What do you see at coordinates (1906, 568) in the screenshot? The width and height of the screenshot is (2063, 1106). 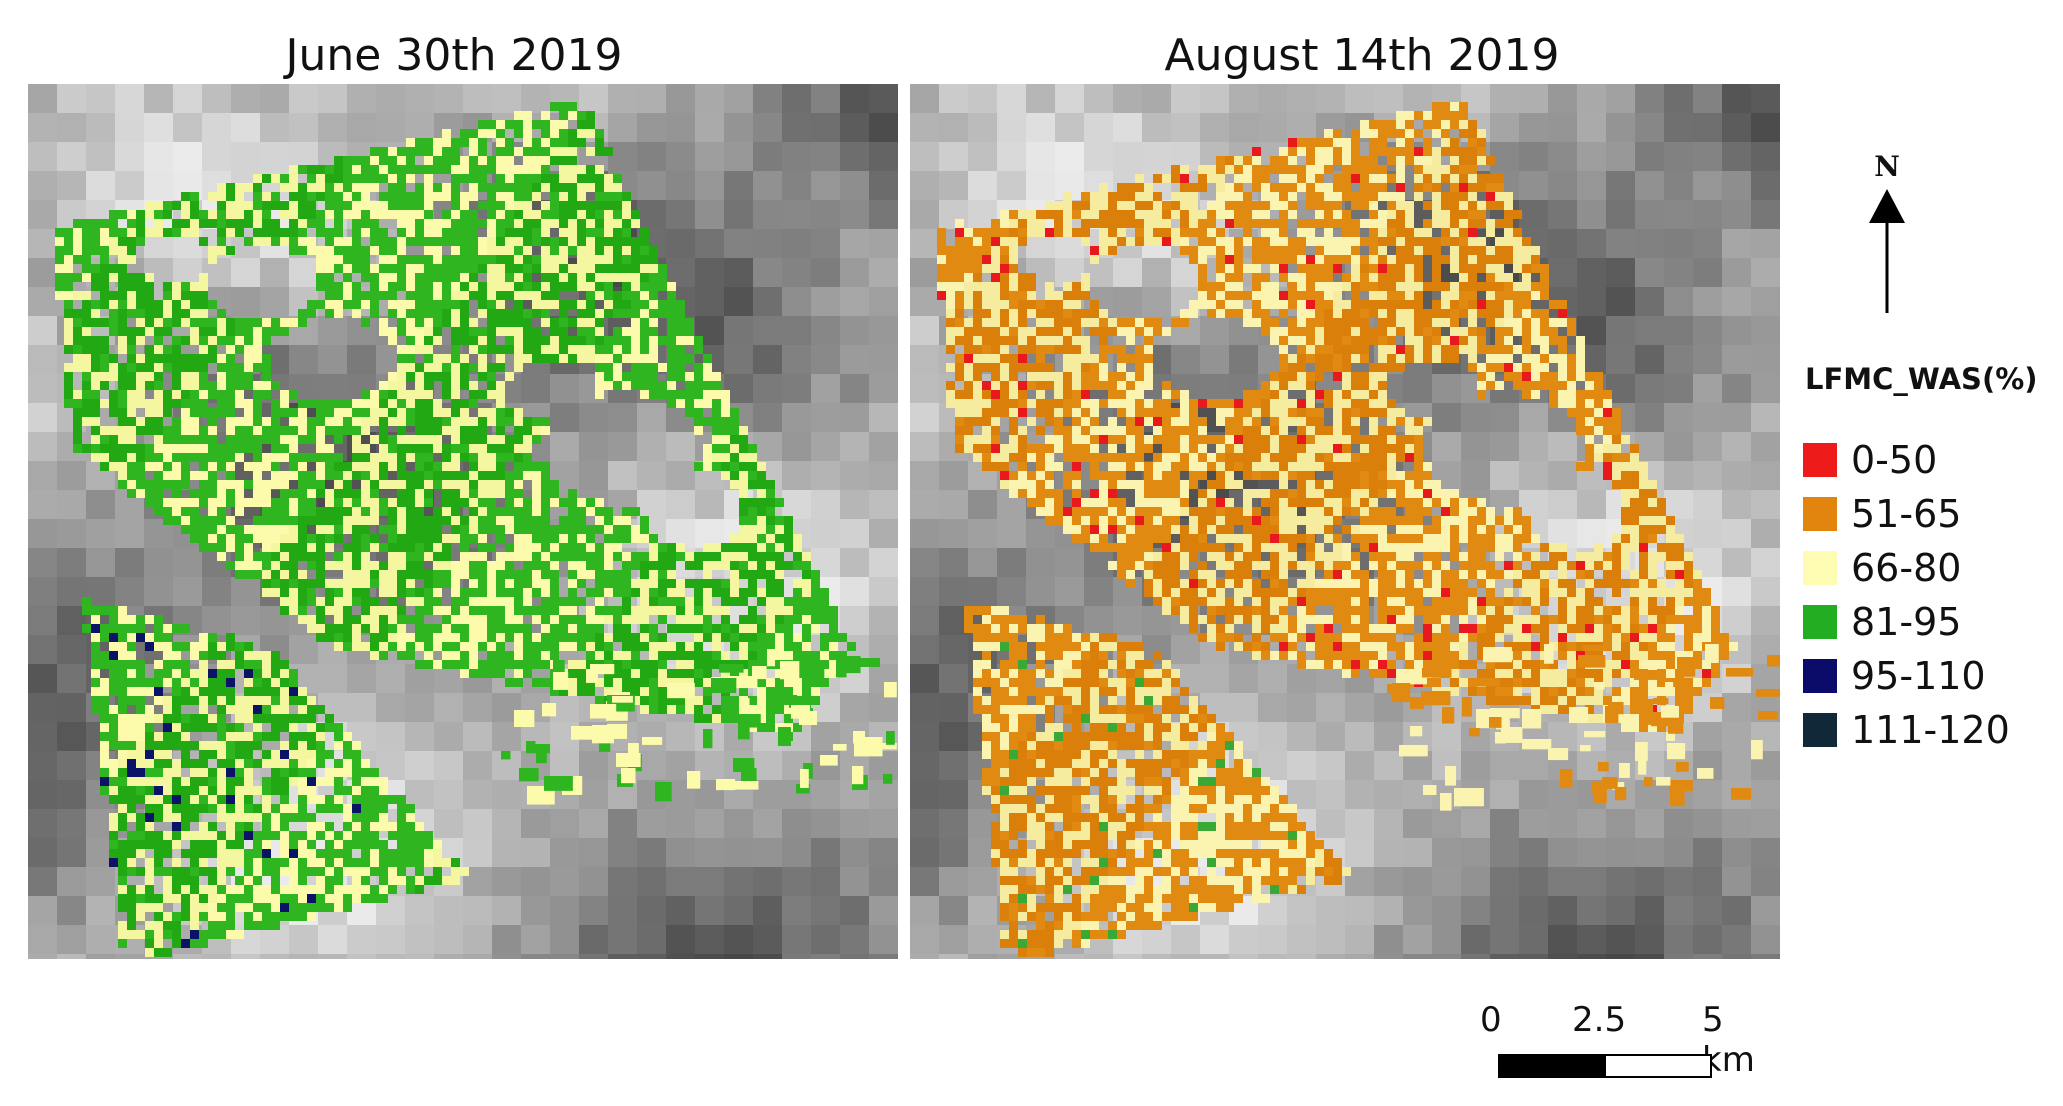 I see `legend-label: 66-80` at bounding box center [1906, 568].